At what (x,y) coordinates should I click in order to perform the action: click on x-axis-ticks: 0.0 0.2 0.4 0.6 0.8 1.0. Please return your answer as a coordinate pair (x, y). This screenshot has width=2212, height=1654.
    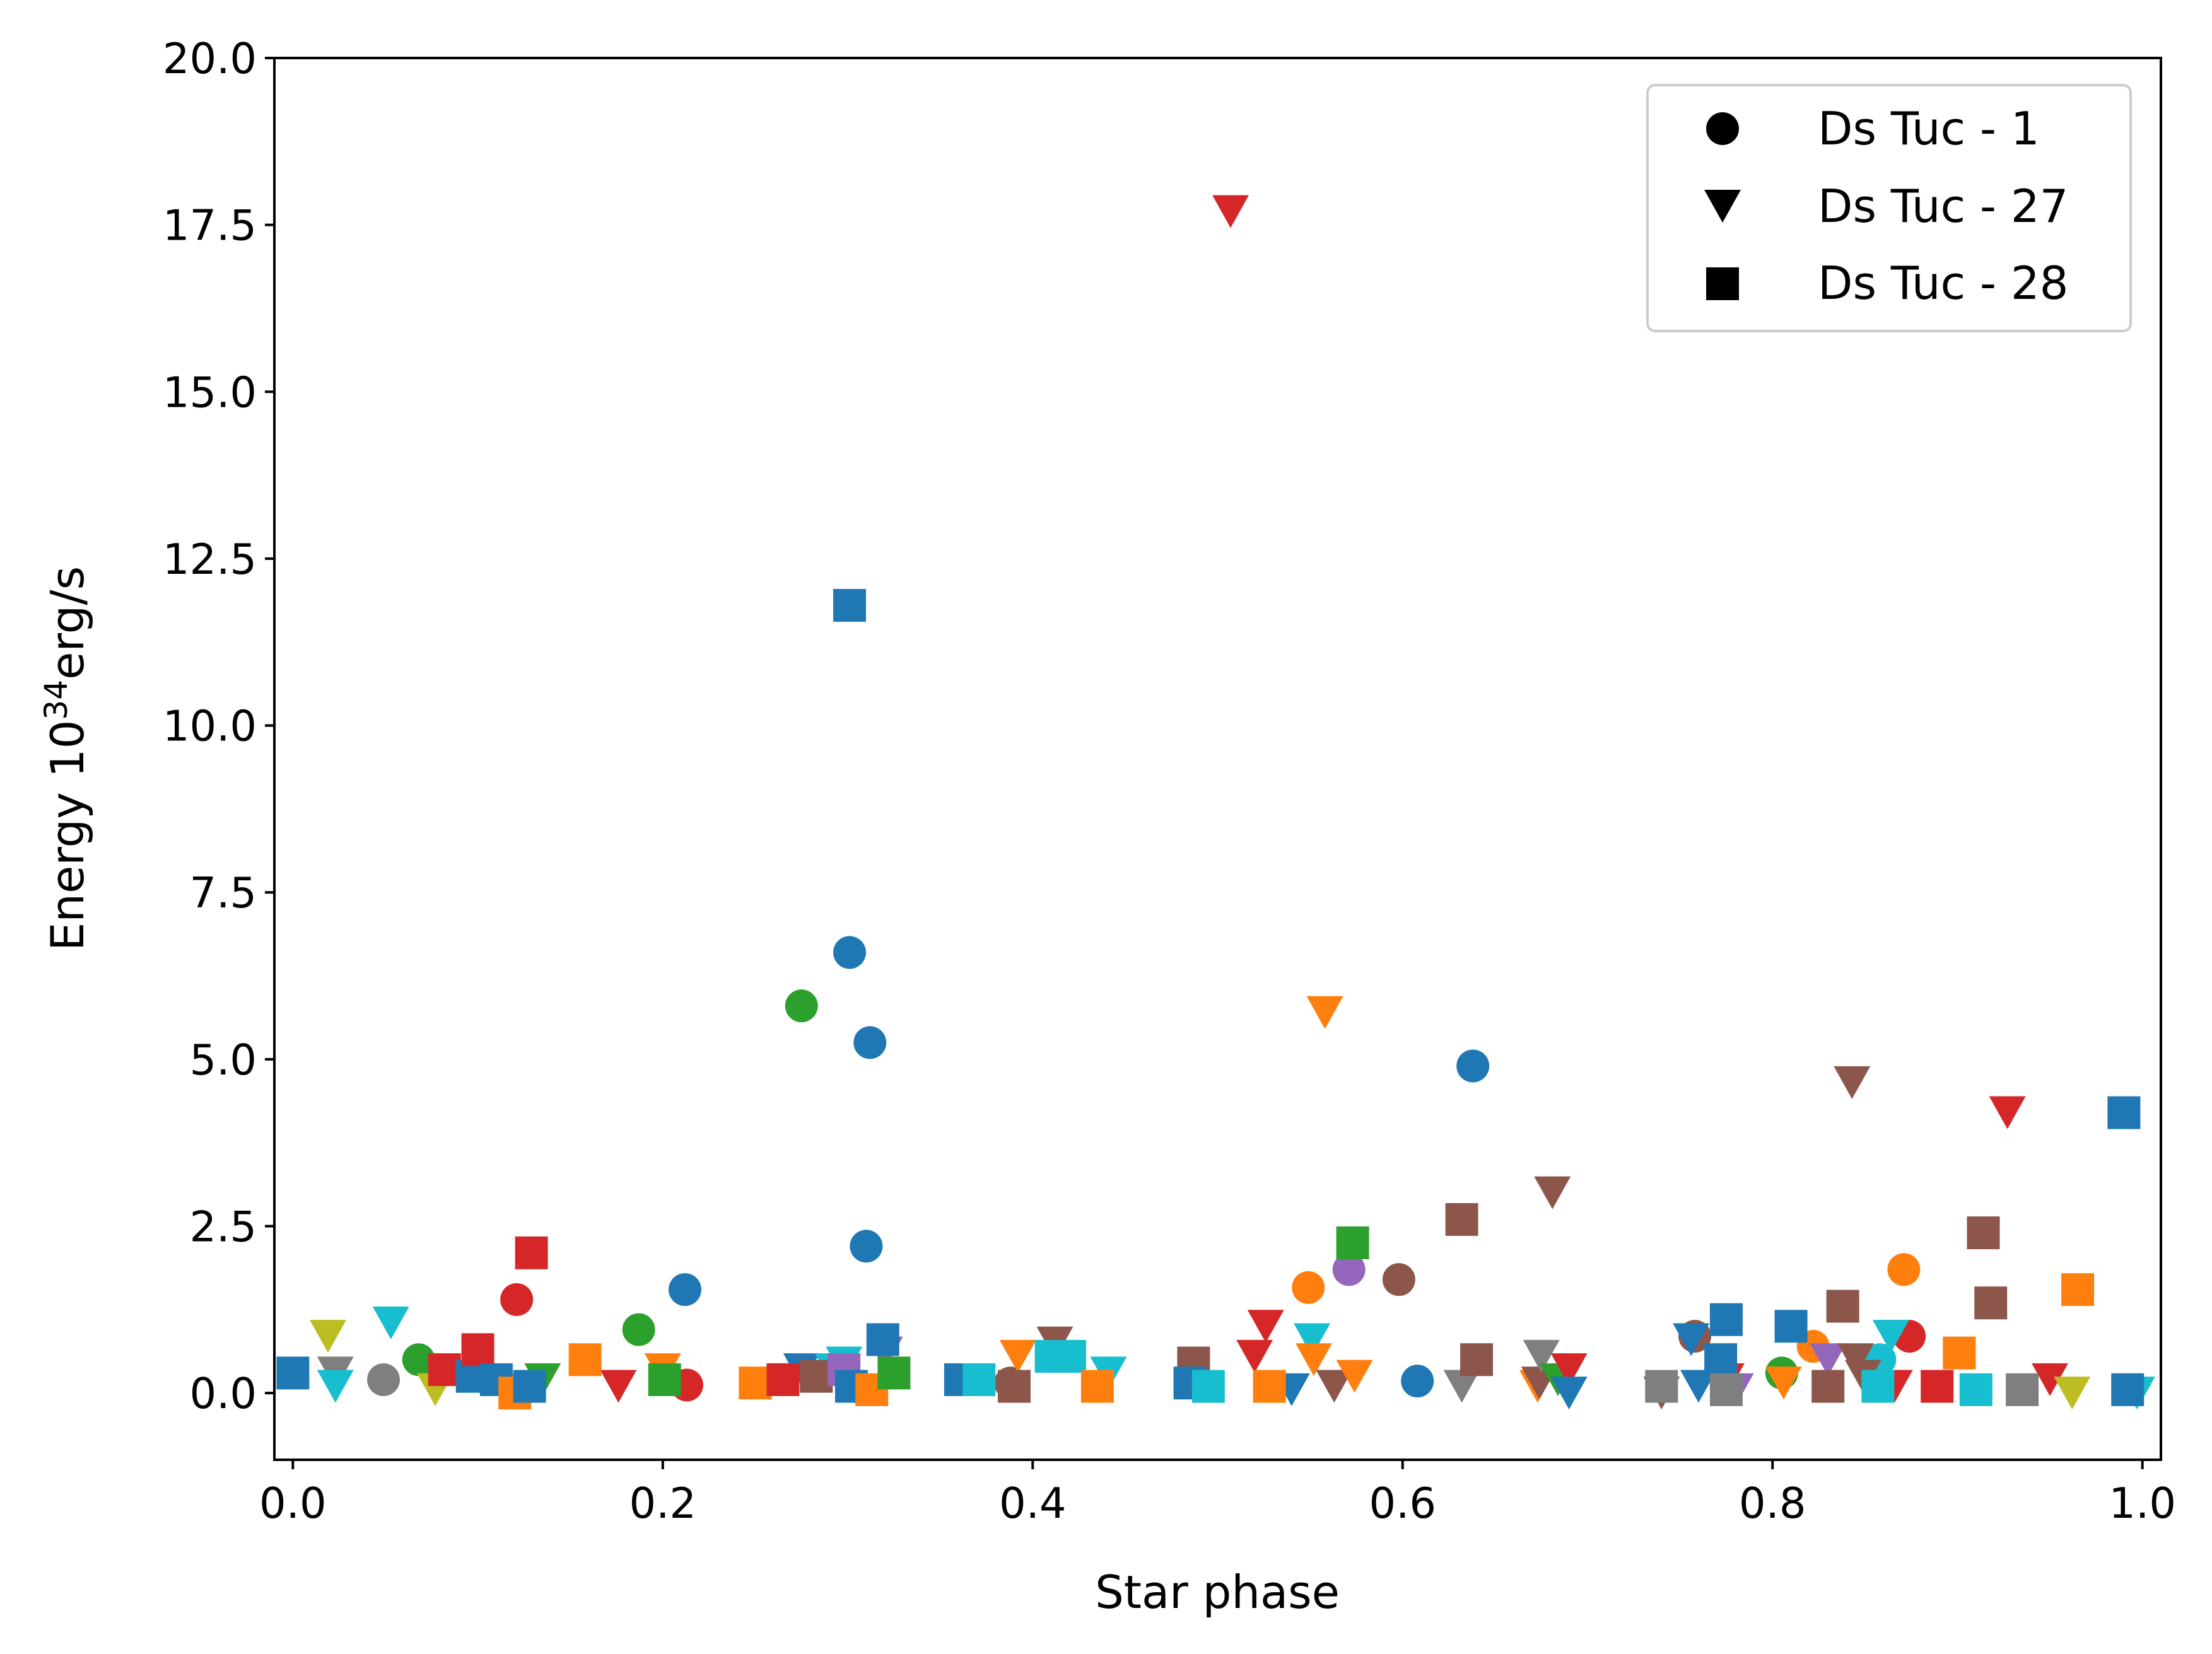
    Looking at the image, I should click on (1217, 1494).